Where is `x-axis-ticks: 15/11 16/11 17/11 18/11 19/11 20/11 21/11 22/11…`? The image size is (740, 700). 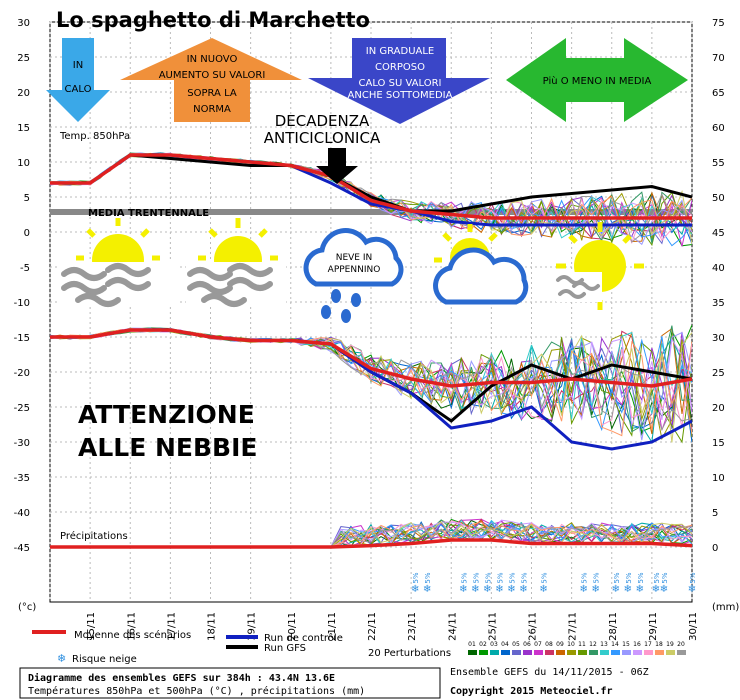 x-axis-ticks: 15/11 16/11 17/11 18/11 19/11 20/11 21/11 22/11… is located at coordinates (392, 626).